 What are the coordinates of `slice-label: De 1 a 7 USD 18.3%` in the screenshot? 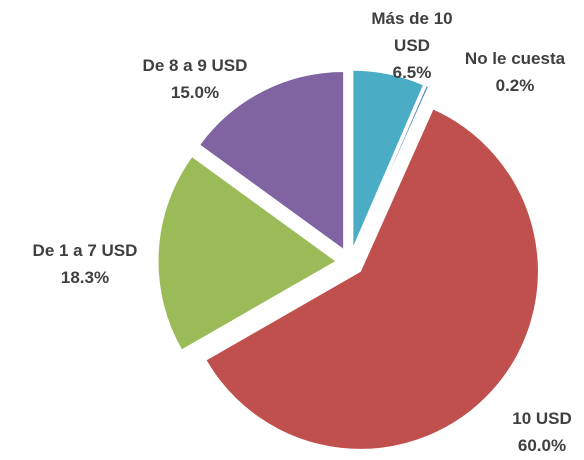 It's located at (85, 264).